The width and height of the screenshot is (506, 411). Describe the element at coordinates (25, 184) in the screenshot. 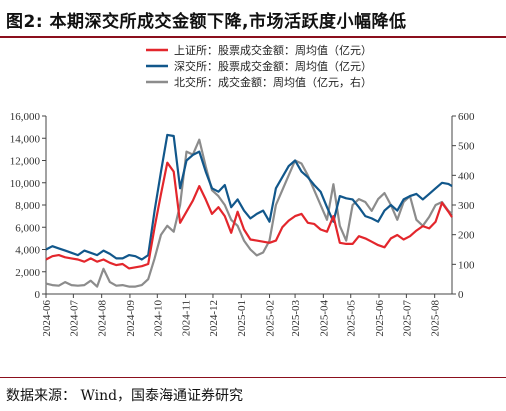

I see `left-tick-label: 10,000` at that location.